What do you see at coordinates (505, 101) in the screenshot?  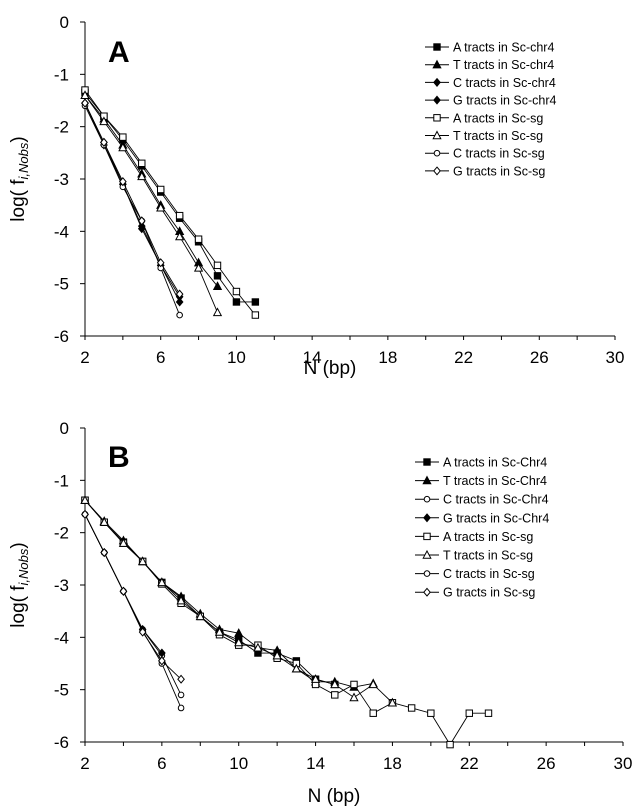 I see `legend-label: G tracts in Sc-chr4` at bounding box center [505, 101].